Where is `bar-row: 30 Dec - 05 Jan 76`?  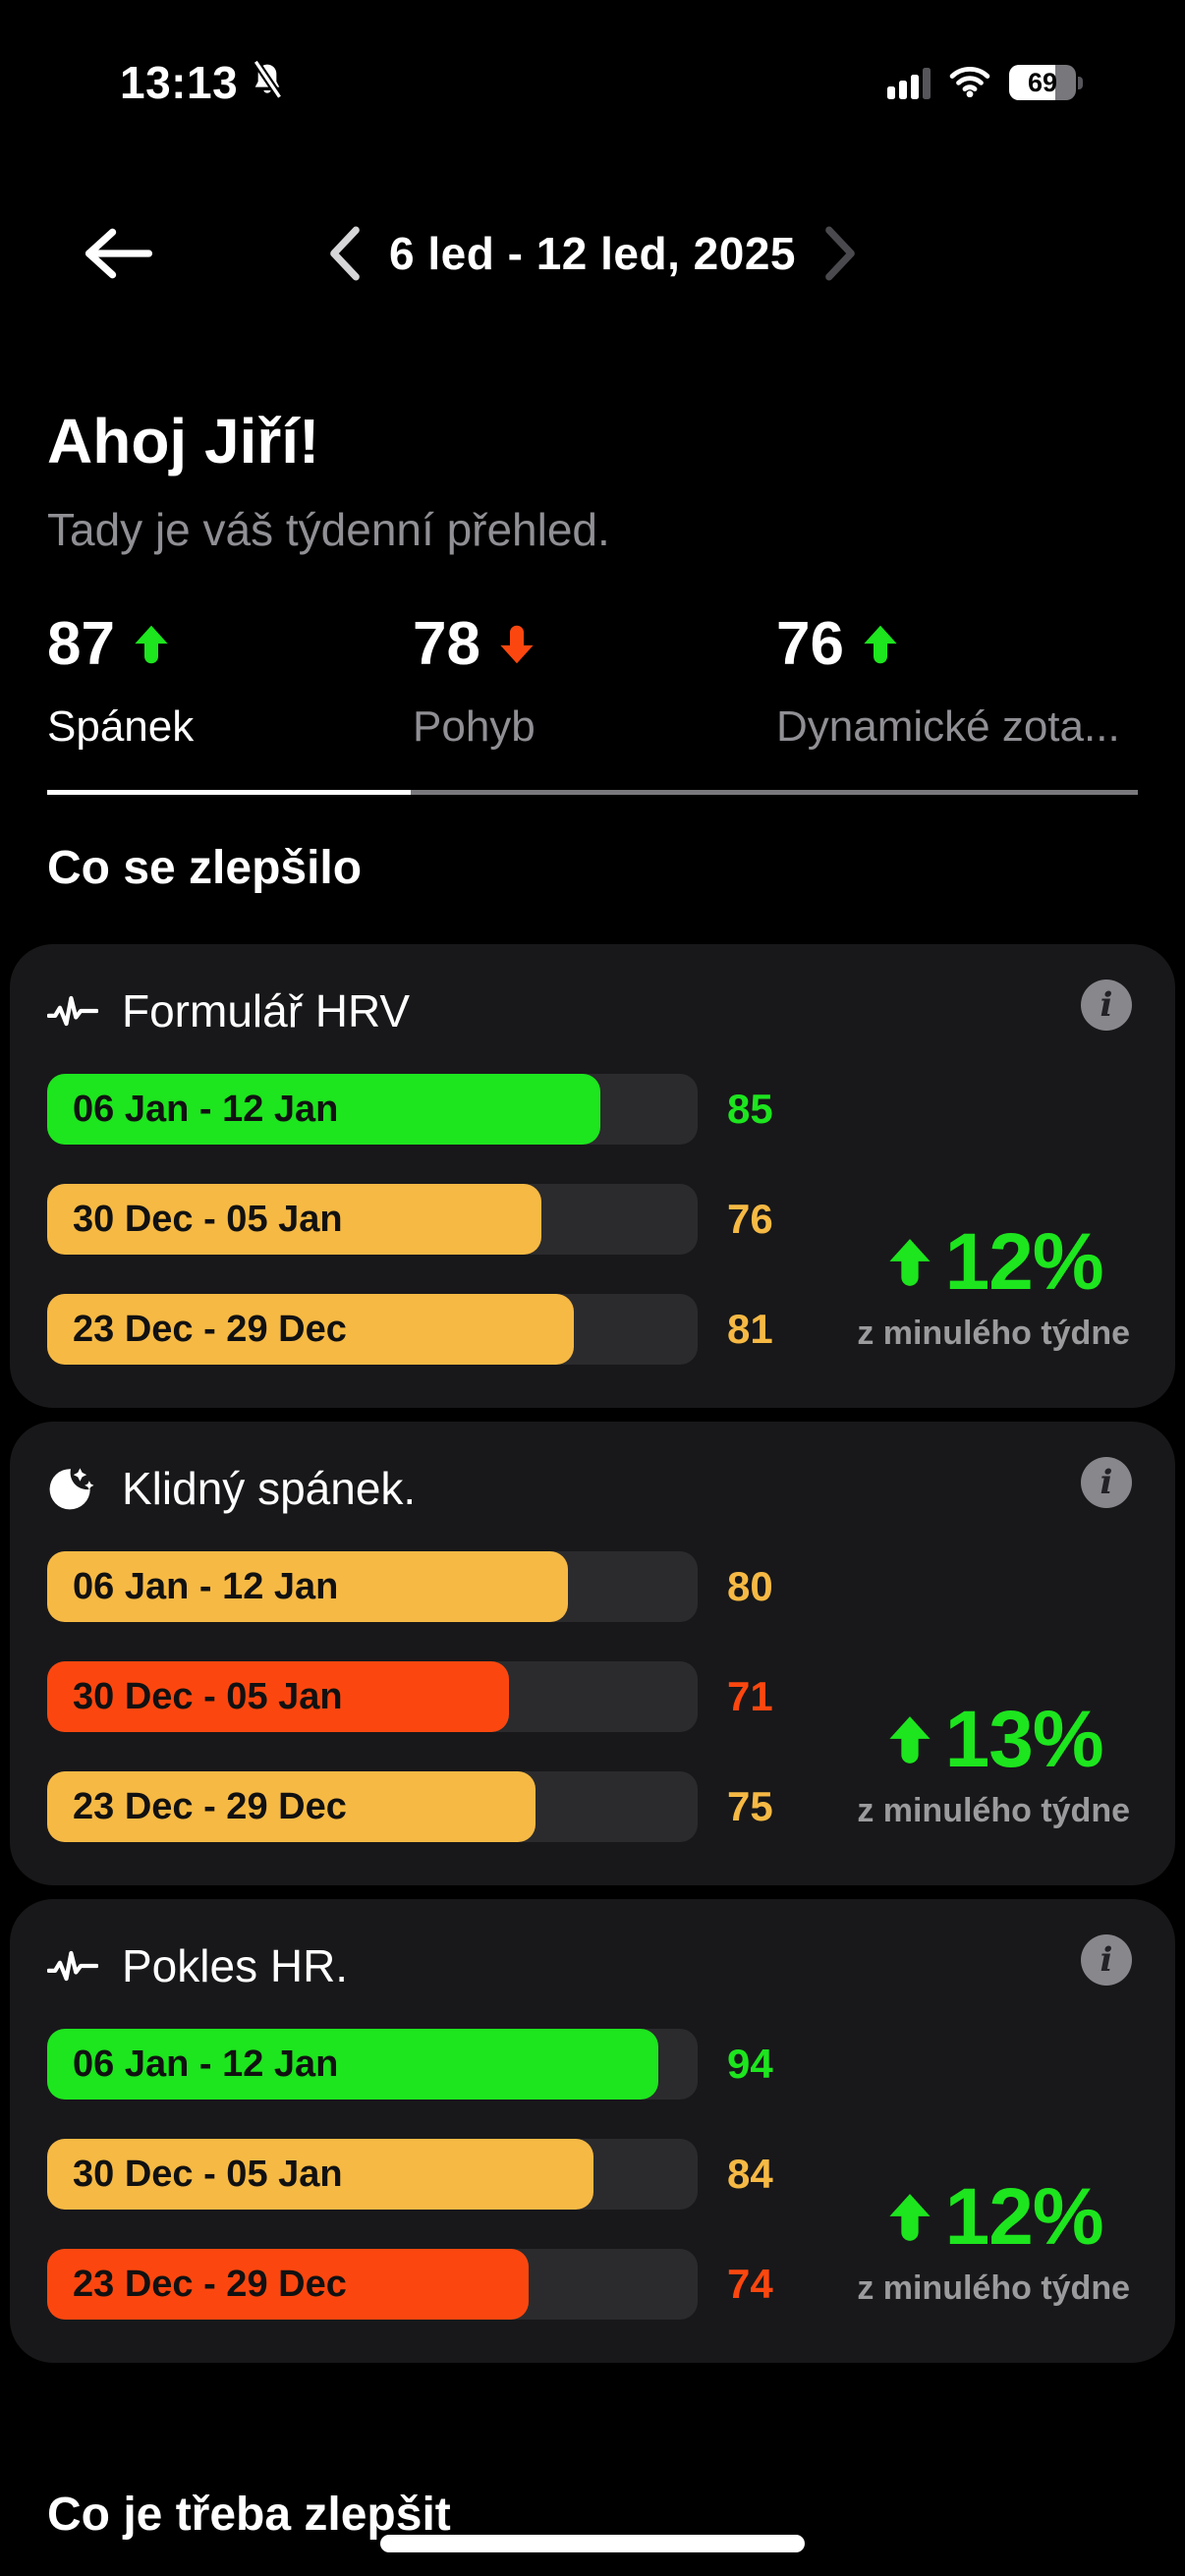
bar-row: 30 Dec - 05 Jan 76 is located at coordinates (588, 1219).